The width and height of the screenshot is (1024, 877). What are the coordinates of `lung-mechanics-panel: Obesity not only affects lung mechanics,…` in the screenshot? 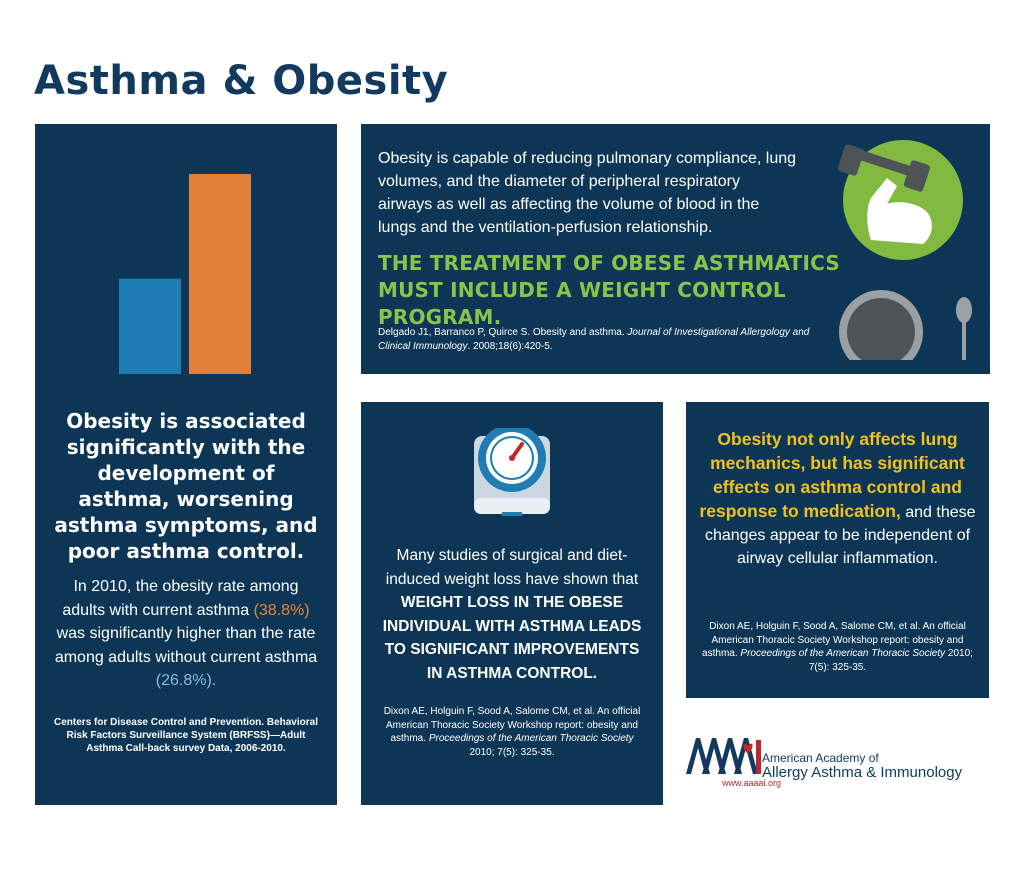 It's located at (837, 550).